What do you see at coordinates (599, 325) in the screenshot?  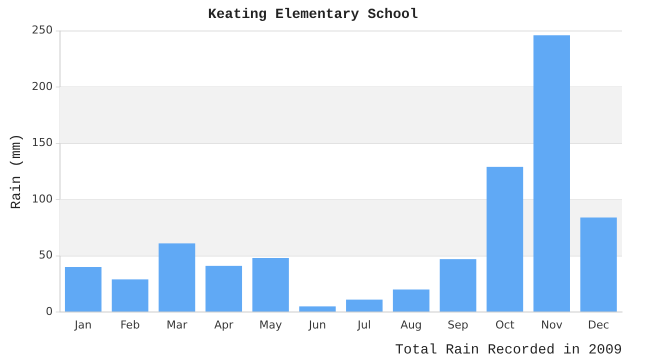 I see `x-tick-label: Dec` at bounding box center [599, 325].